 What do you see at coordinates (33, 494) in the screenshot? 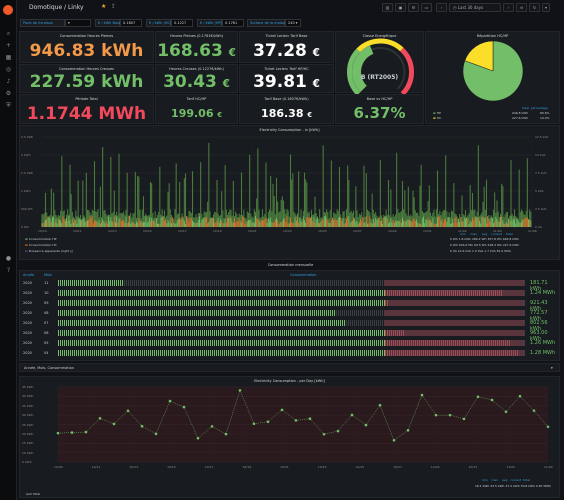
I see `graph2-legend-series: Avtr Total` at bounding box center [33, 494].